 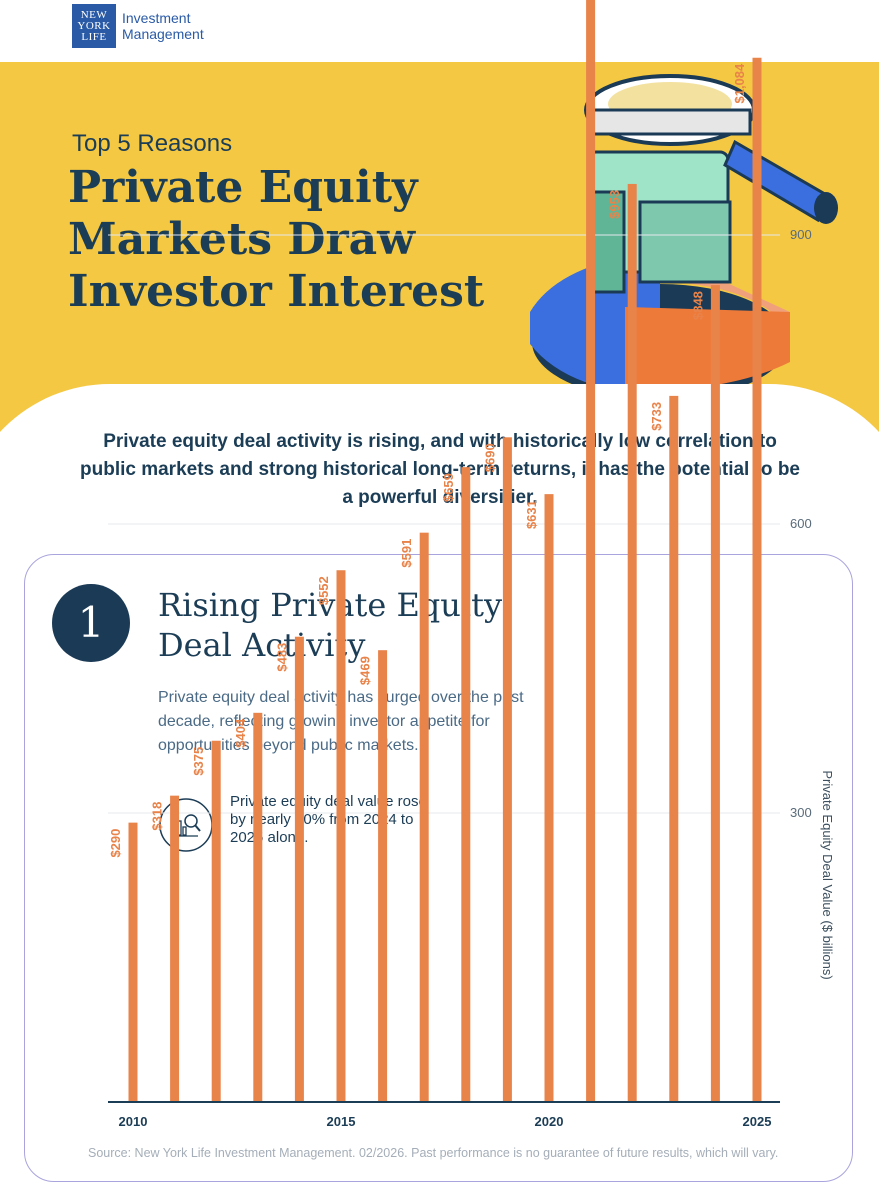 What do you see at coordinates (330, 625) in the screenshot?
I see `section-title: Rising Private Equity Deal Activity` at bounding box center [330, 625].